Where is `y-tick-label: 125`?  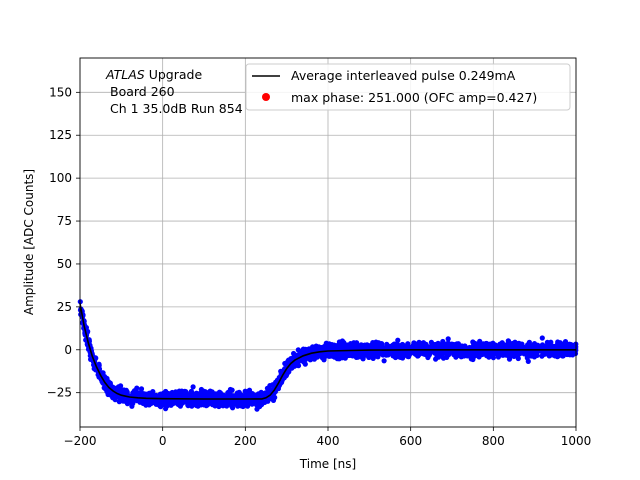
y-tick-label: 125 is located at coordinates (60, 135).